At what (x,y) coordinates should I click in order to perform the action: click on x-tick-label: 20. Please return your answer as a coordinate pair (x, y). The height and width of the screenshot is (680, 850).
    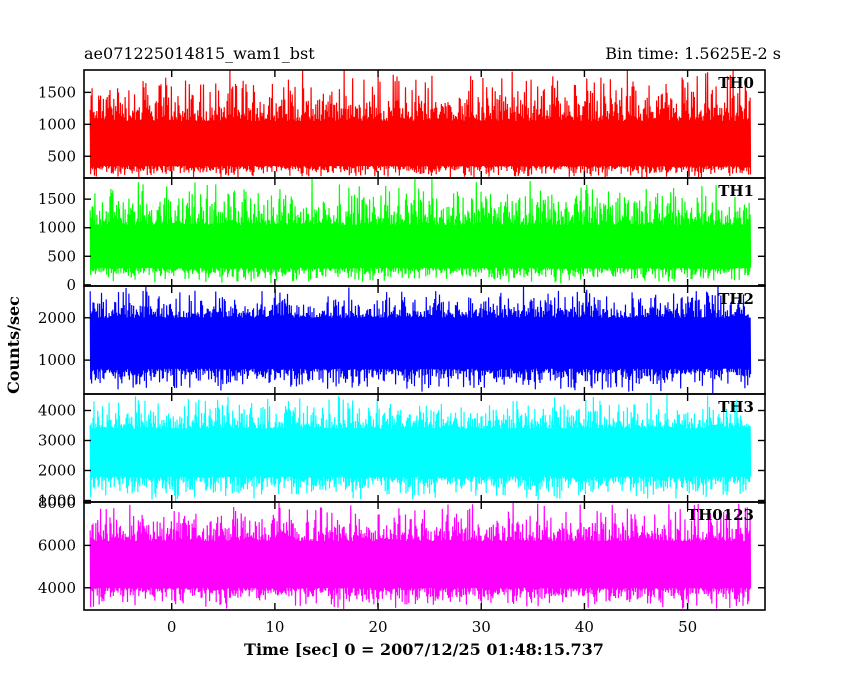
    Looking at the image, I should click on (378, 627).